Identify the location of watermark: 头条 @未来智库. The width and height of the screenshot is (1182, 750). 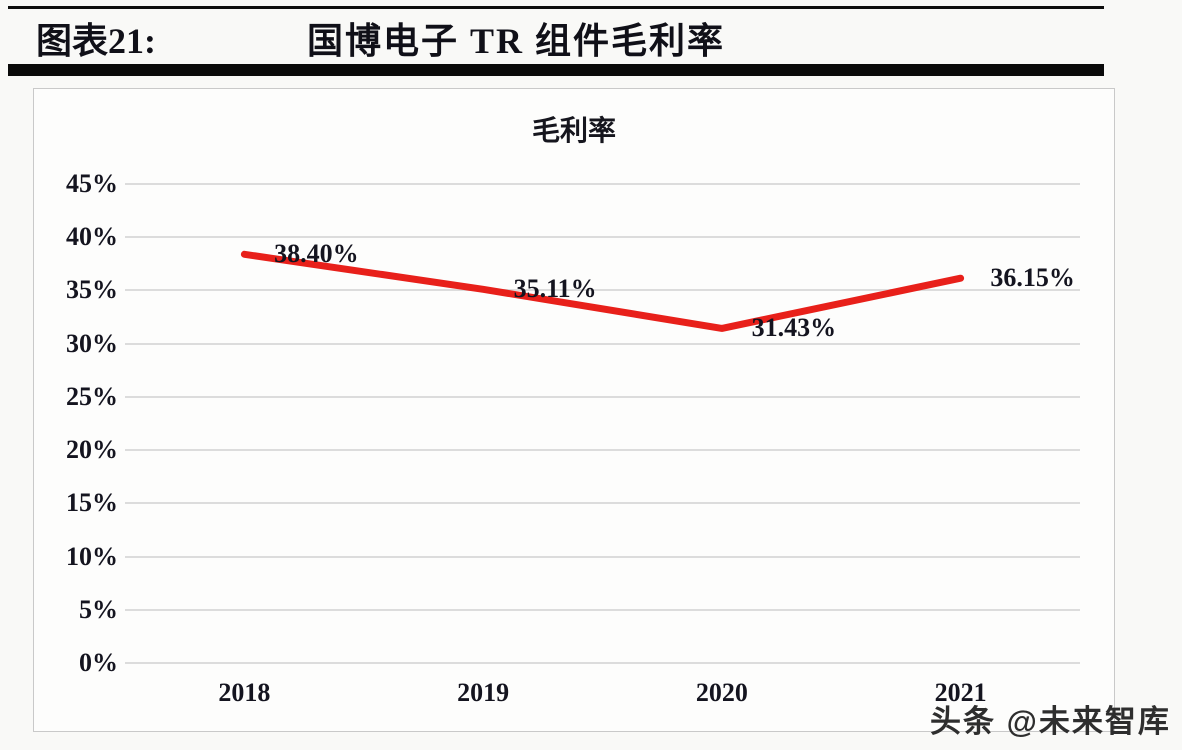
(1050, 721).